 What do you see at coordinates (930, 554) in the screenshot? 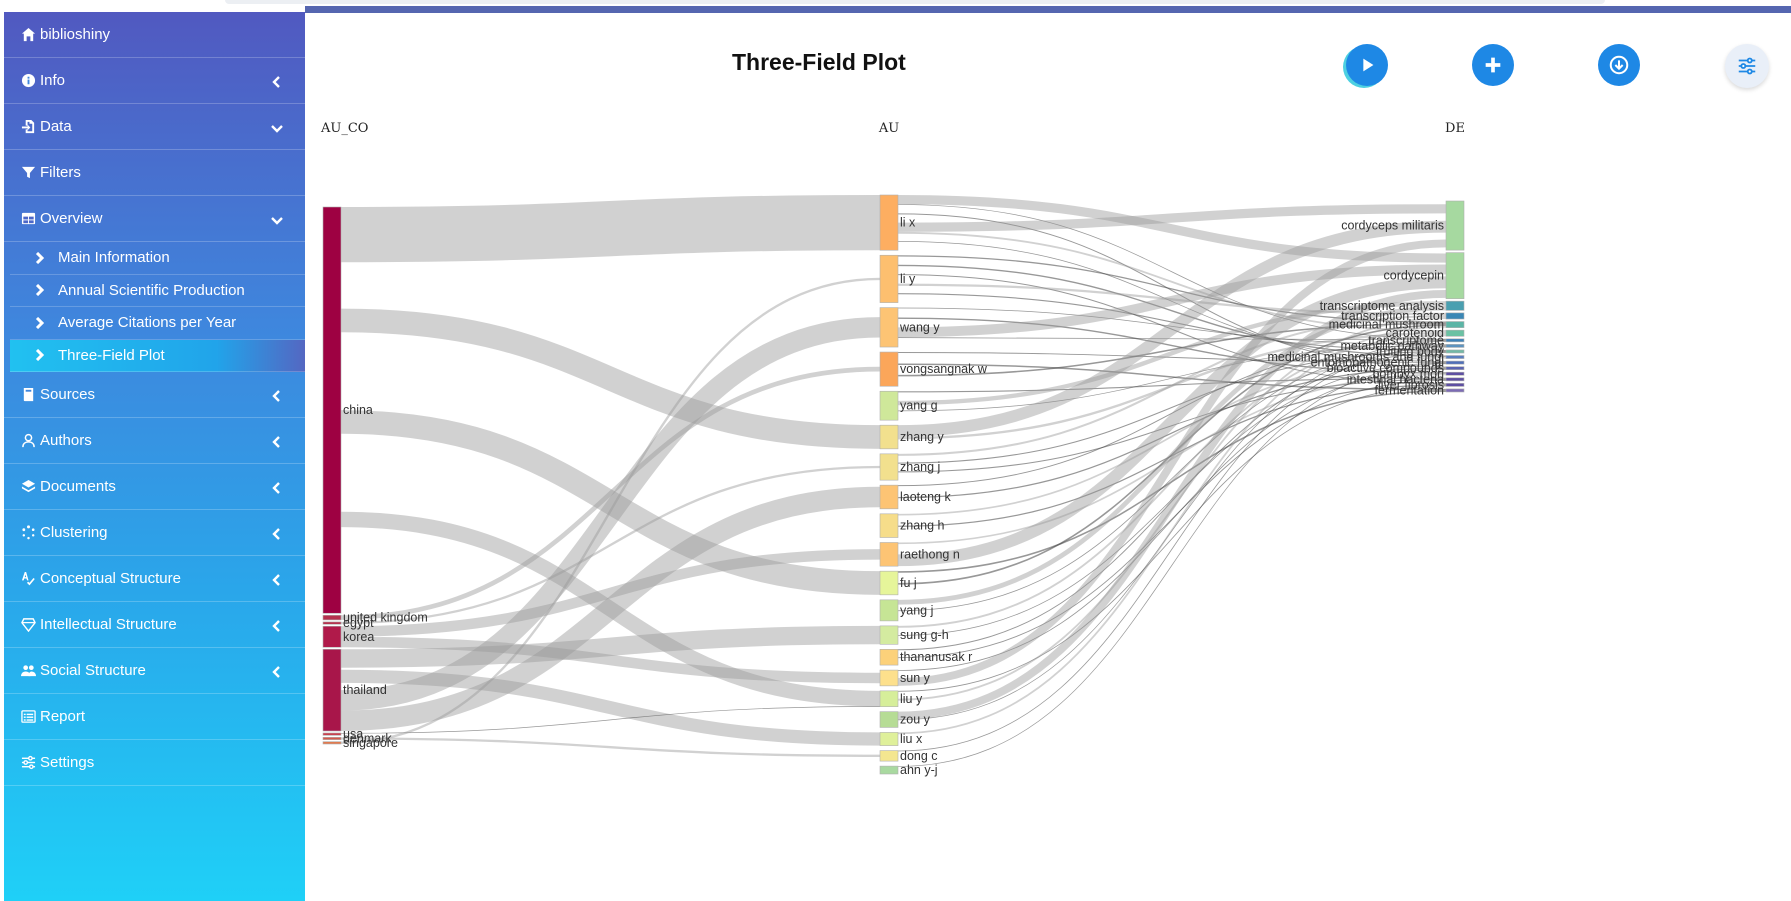
I see `node-label: raethong n` at bounding box center [930, 554].